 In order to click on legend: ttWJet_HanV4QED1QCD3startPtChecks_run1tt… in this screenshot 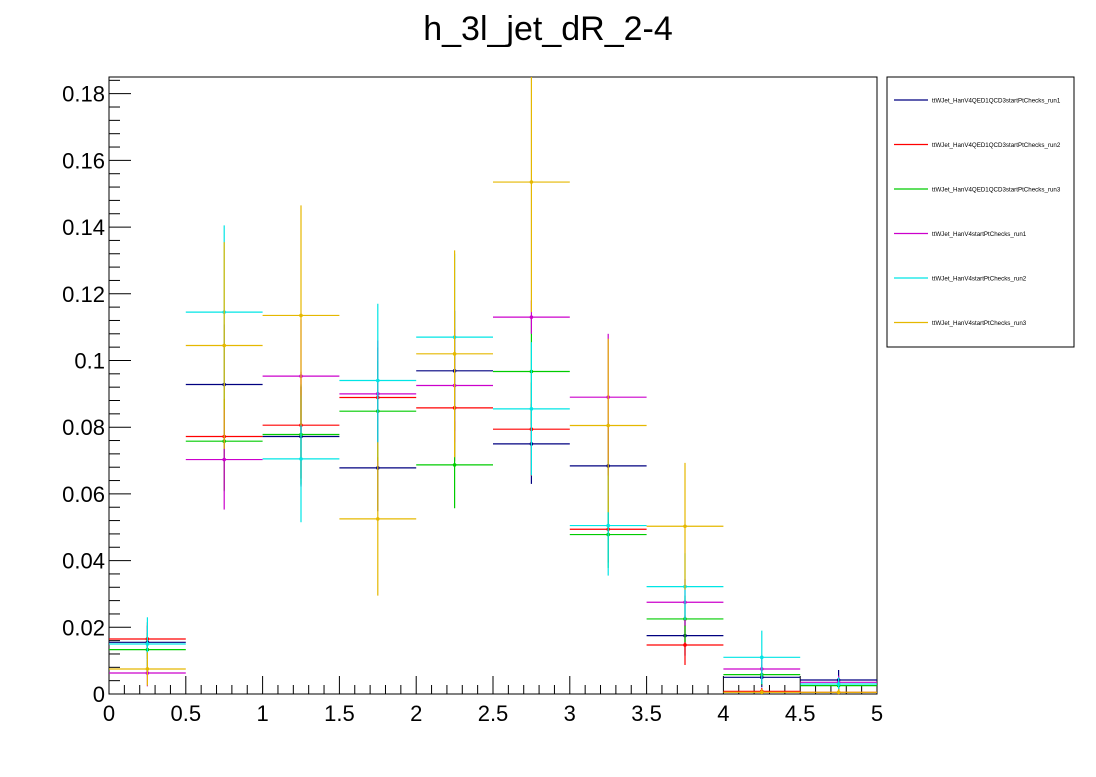, I will do `click(980, 212)`.